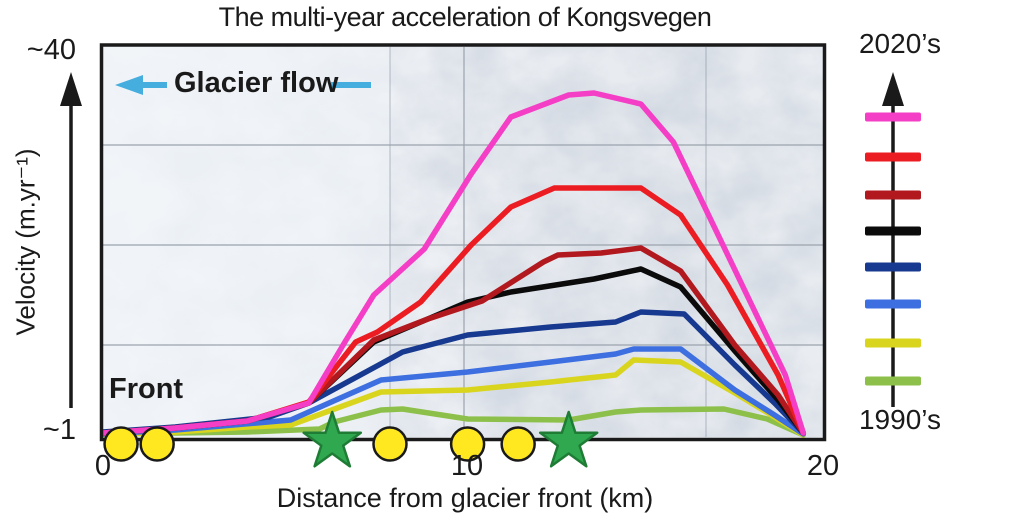 This screenshot has height=517, width=1024. Describe the element at coordinates (51, 50) in the screenshot. I see `y-axis-max-label: ~40` at that location.